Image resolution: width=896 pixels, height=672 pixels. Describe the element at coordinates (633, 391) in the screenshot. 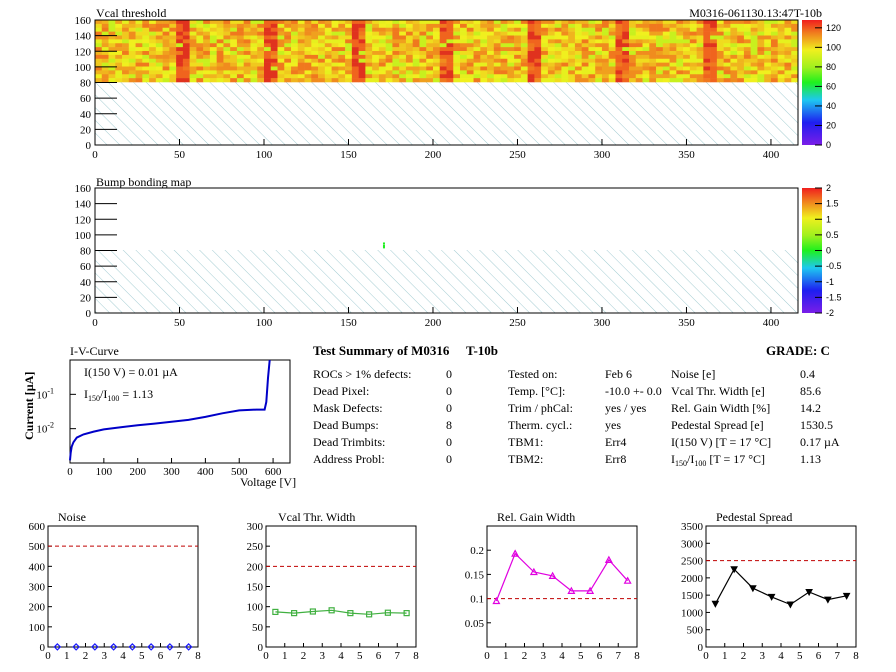

I see `condition-value: -10.0 +- 0.0` at that location.